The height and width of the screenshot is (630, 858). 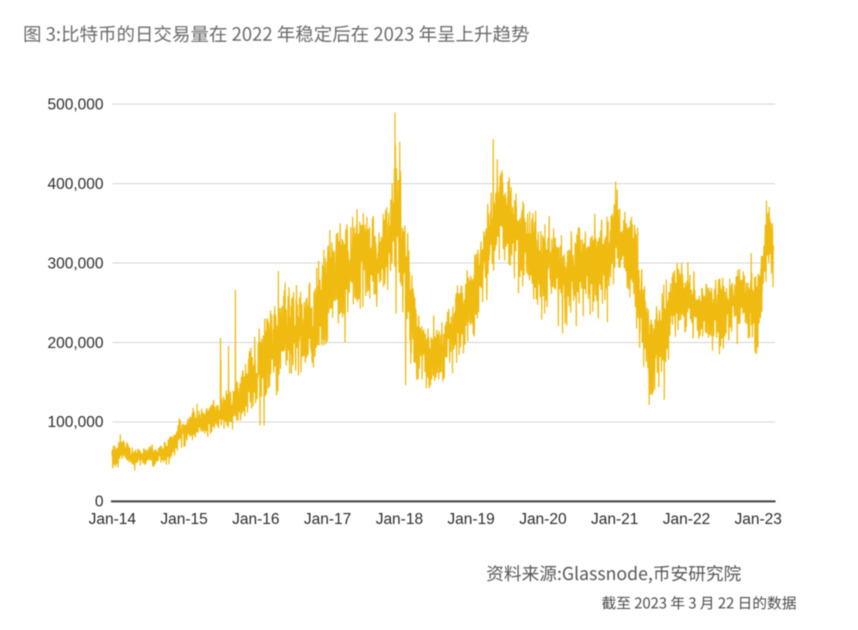 What do you see at coordinates (75, 422) in the screenshot?
I see `svg-text: 100,000` at bounding box center [75, 422].